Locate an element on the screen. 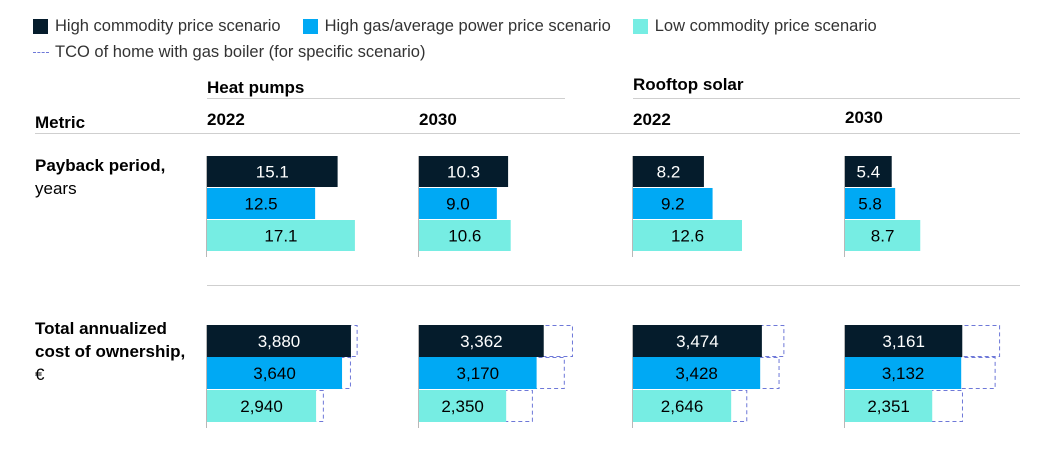 This screenshot has width=1050, height=462. payback-label-rs-2030-low-commodity: 8.7 is located at coordinates (883, 236).